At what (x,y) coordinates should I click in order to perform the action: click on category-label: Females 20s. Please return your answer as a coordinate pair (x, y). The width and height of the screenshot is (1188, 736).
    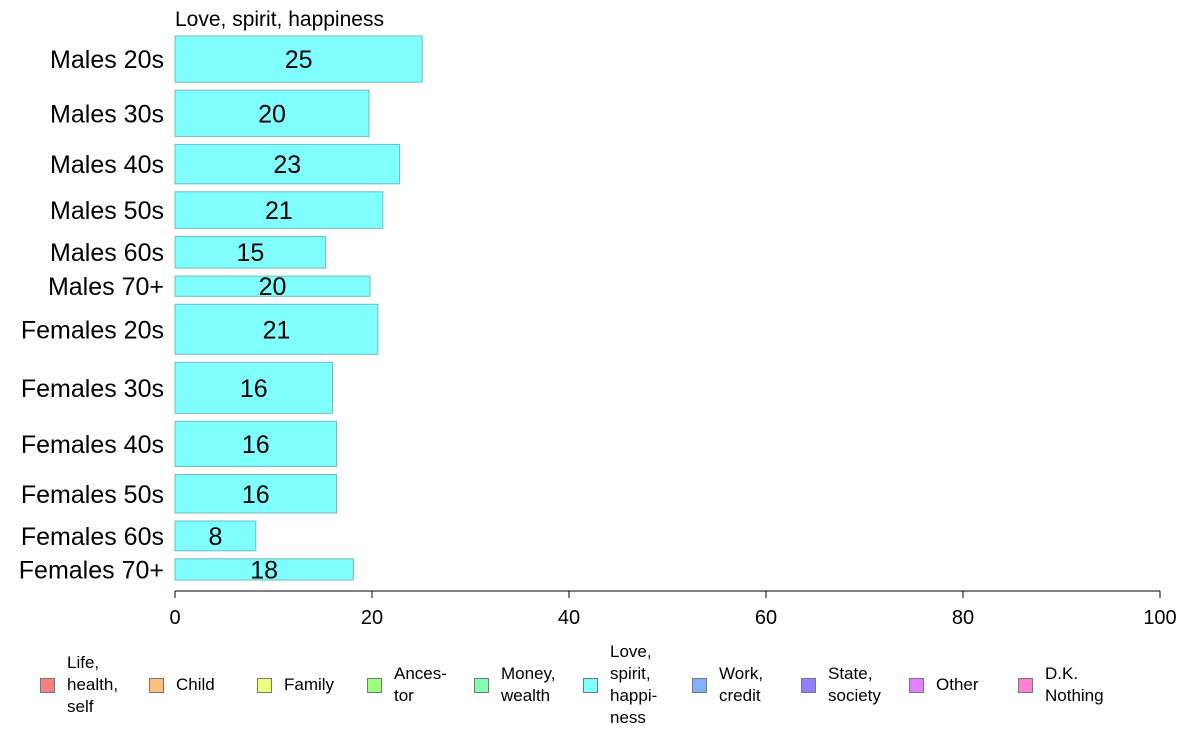
    Looking at the image, I should click on (92, 330).